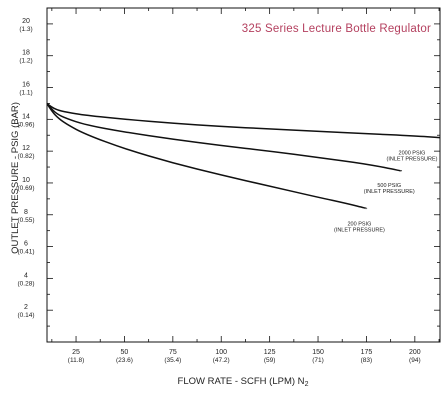 Image resolution: width=444 pixels, height=420 pixels. What do you see at coordinates (25, 29) in the screenshot?
I see `y-tick-sublabel: (1.3)` at bounding box center [25, 29].